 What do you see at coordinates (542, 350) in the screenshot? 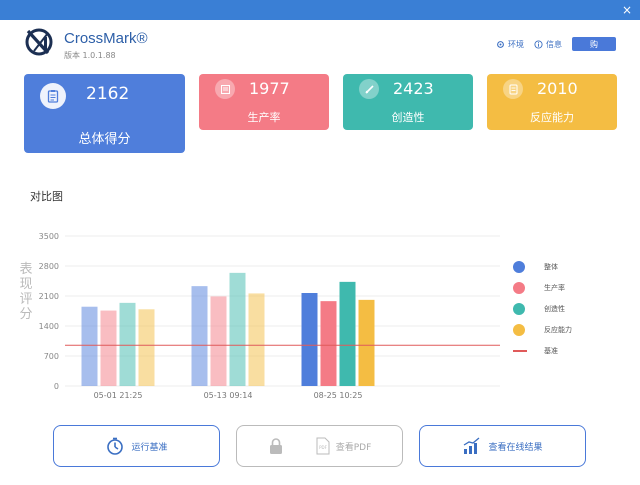
I see `legend-item-baseline: 基准` at bounding box center [542, 350].